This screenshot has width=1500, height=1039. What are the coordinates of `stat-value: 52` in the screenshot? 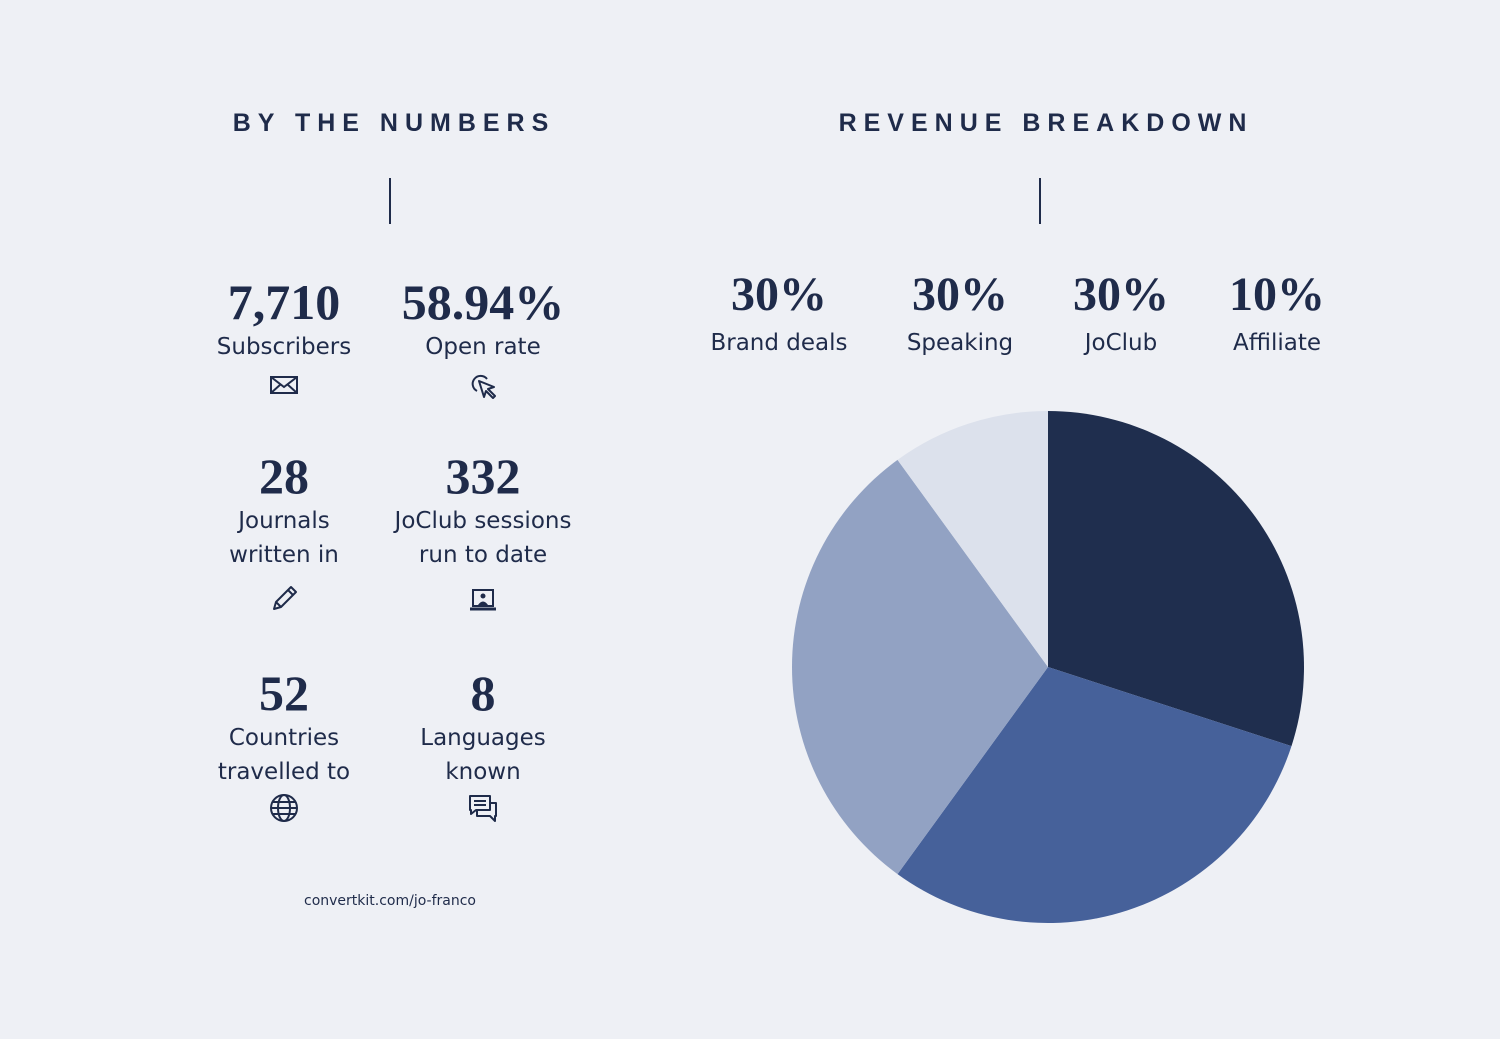 It's located at (284, 693).